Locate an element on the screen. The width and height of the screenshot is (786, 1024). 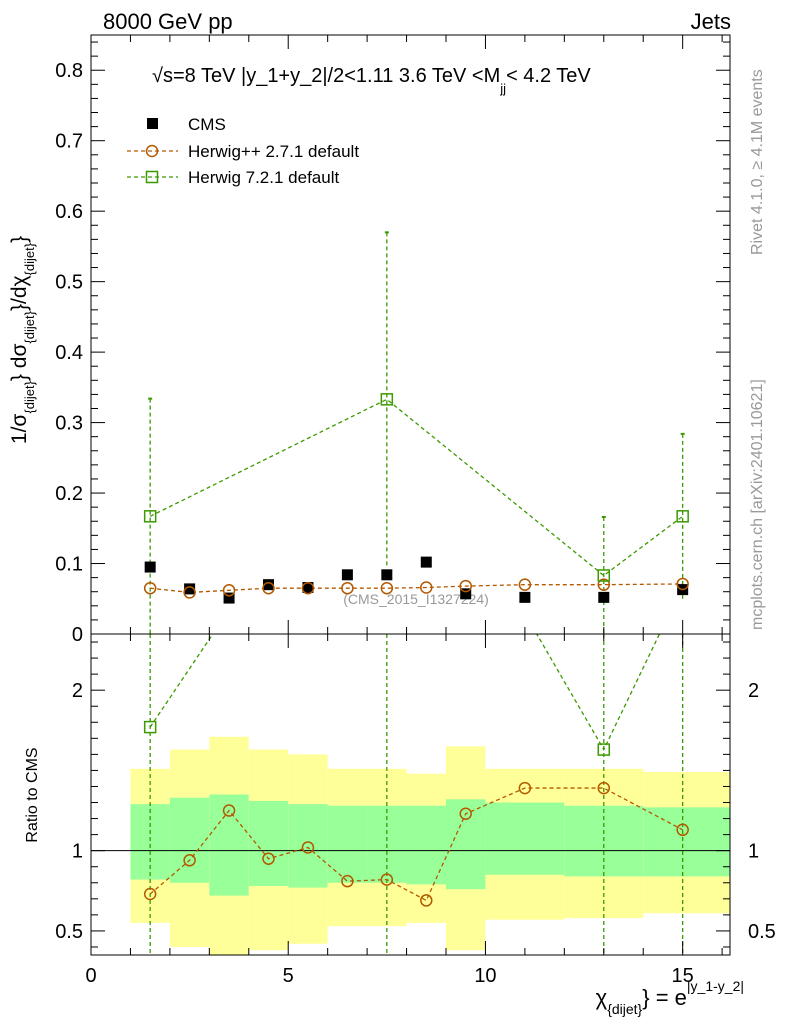
ylabel-part-3: } dσ is located at coordinates (19, 363).